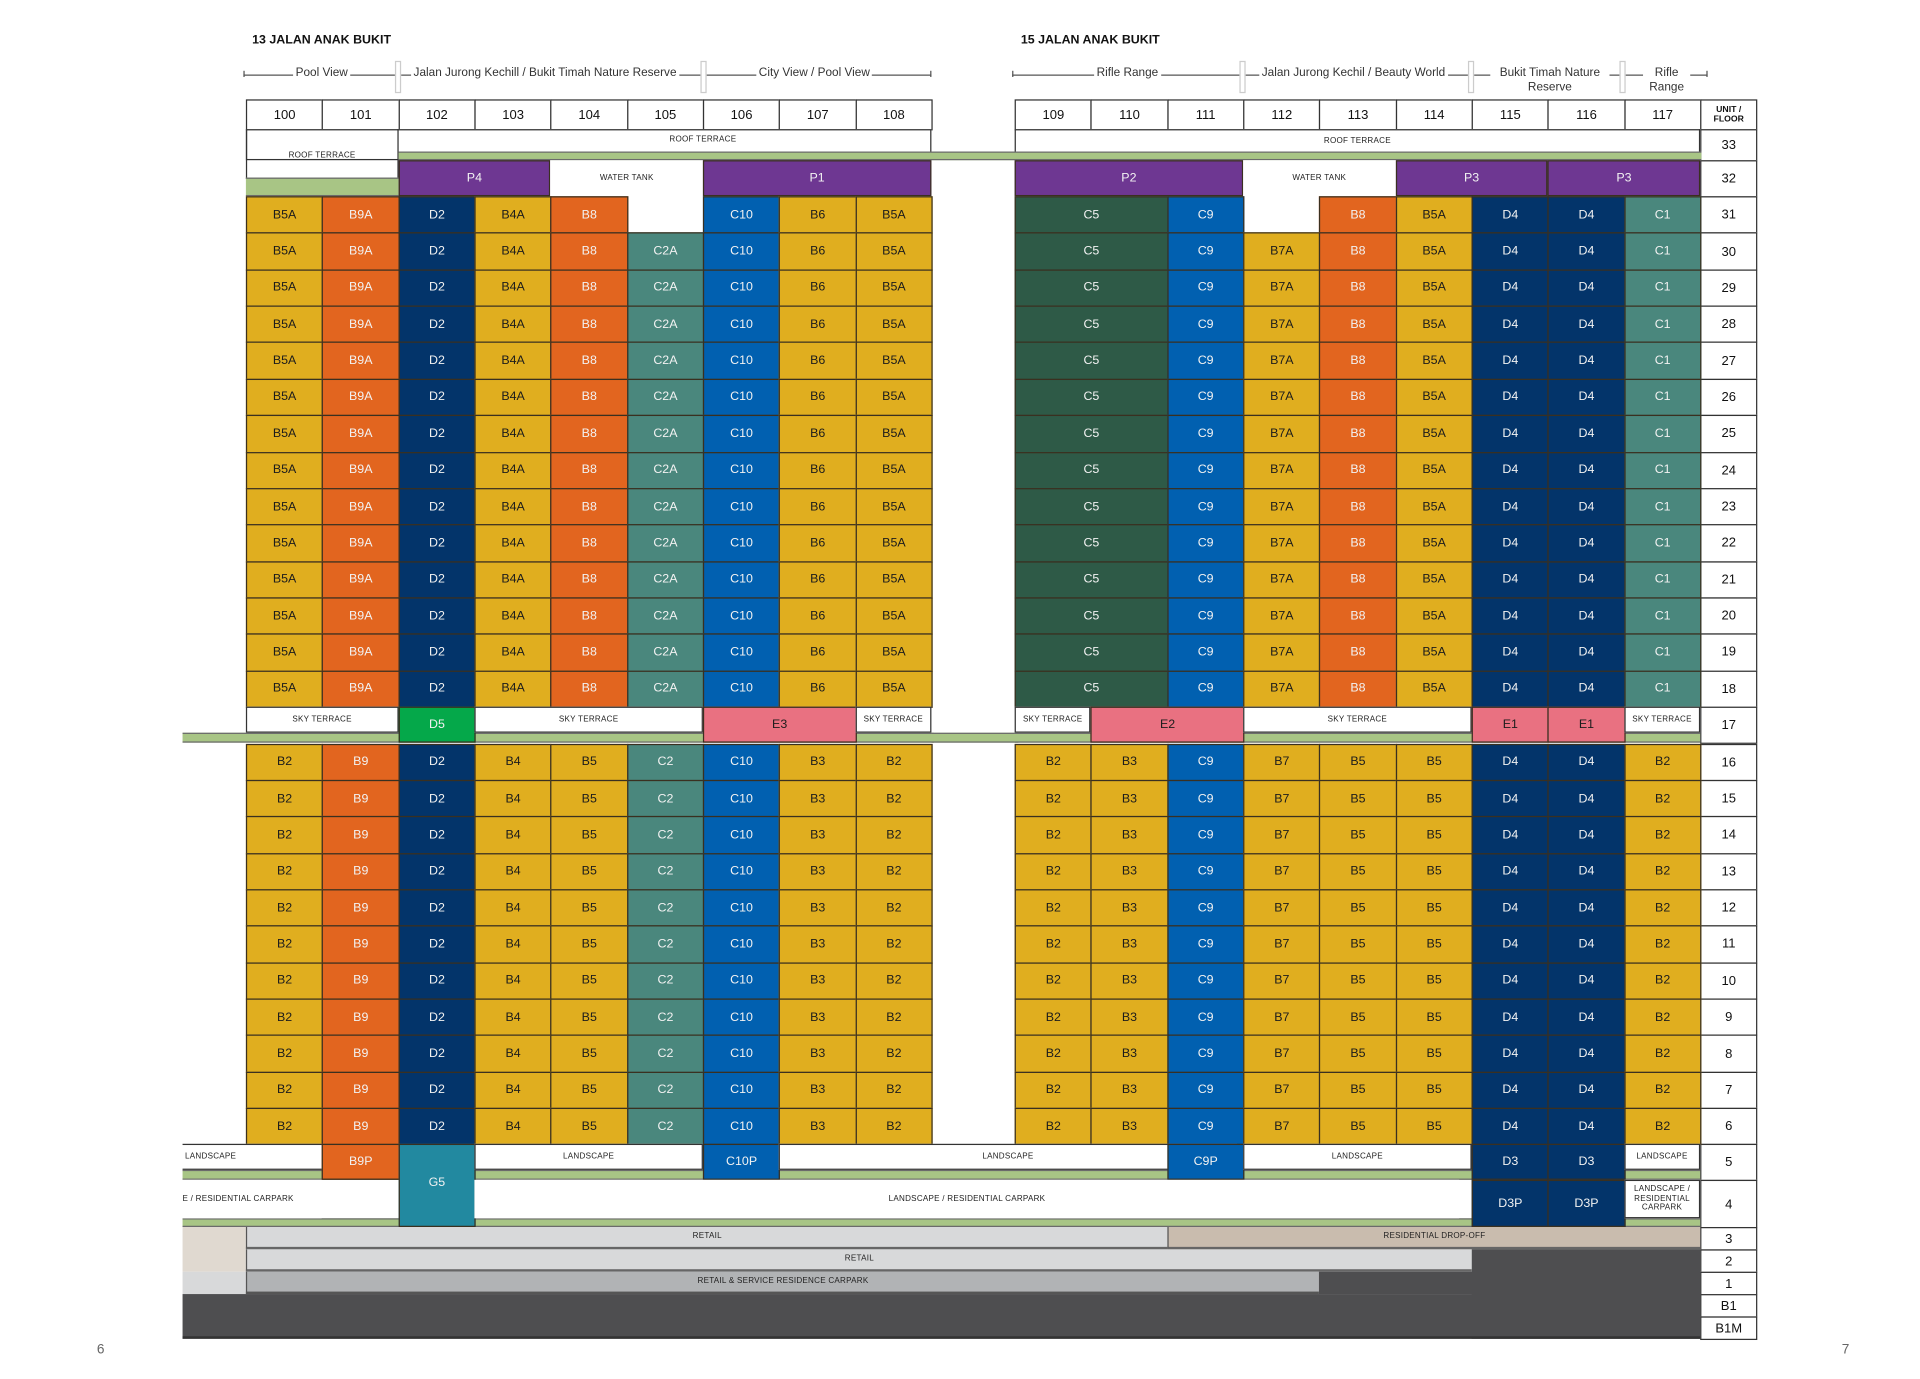 This screenshot has width=1920, height=1379. I want to click on unit-cell: B7, so click(1282, 1053).